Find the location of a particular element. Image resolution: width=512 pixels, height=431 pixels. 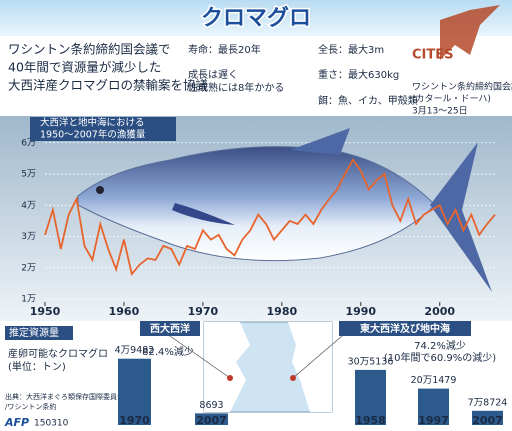

bar-chart-title: 東大西洋及び地中海 is located at coordinates (405, 328).